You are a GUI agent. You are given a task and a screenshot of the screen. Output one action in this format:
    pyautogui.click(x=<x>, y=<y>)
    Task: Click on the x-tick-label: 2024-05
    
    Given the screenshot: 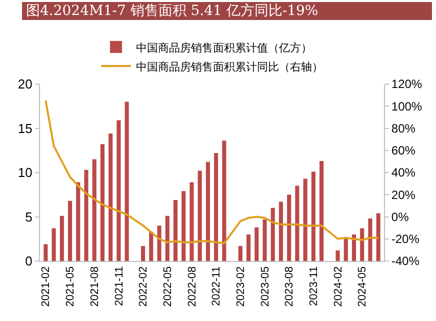 What is the action you would take?
    pyautogui.click(x=362, y=286)
    